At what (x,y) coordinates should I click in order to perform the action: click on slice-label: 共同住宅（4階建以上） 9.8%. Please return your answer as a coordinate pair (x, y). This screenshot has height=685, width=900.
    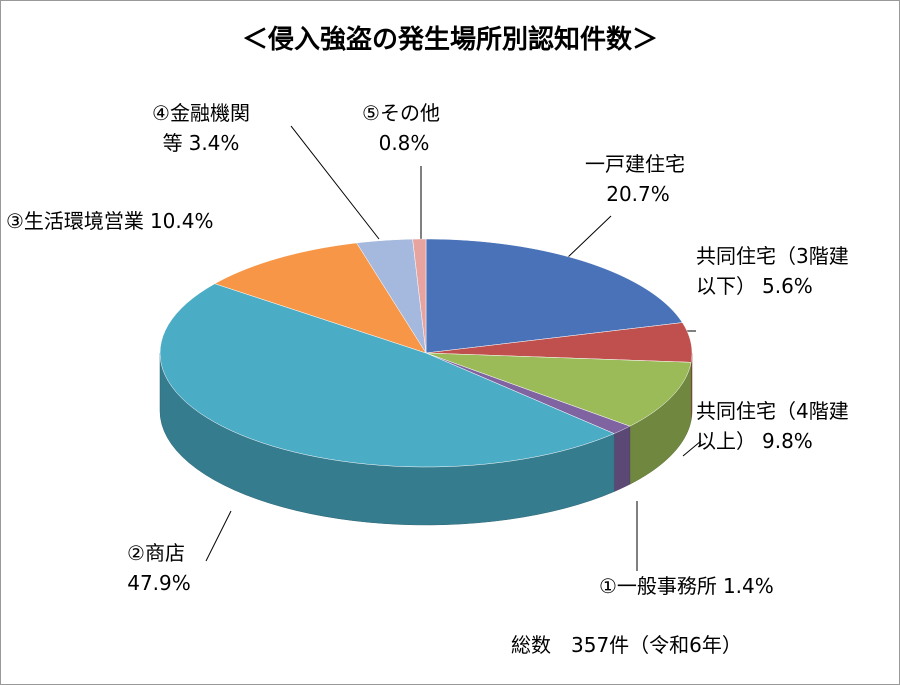
    Looking at the image, I should click on (781, 426).